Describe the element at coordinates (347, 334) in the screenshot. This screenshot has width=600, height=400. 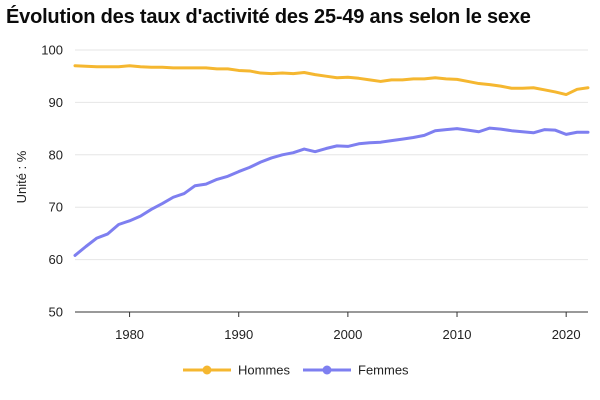
I see `x-tick-label: 2000` at that location.